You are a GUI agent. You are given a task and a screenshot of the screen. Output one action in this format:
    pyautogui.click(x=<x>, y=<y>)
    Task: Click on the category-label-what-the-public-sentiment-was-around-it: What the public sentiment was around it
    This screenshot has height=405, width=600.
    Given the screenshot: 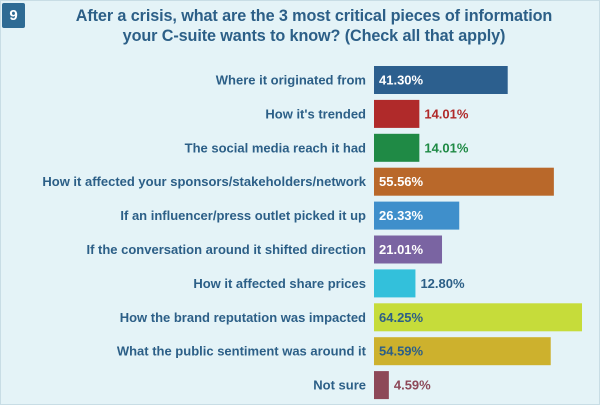 What is the action you would take?
    pyautogui.click(x=242, y=351)
    